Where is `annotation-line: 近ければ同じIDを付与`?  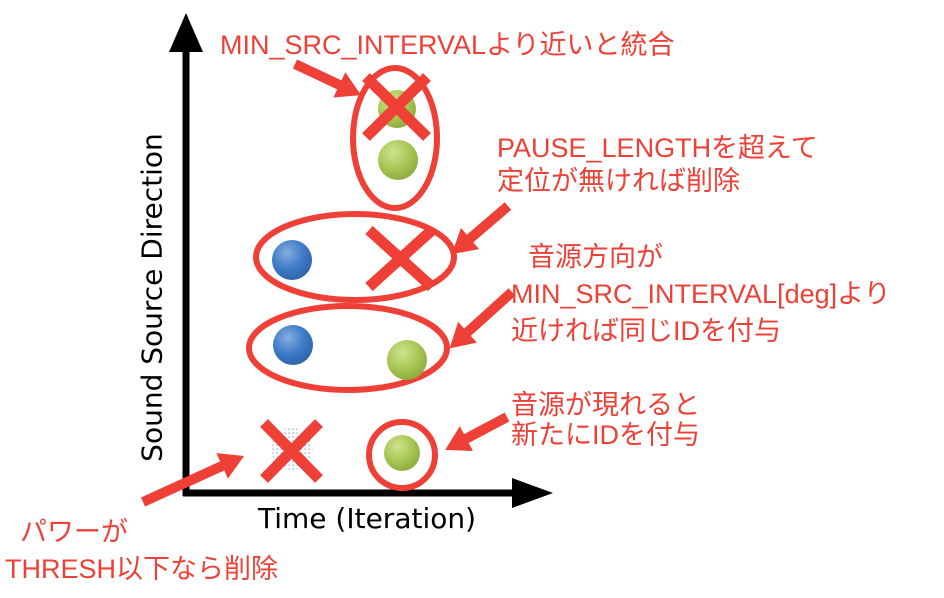 annotation-line: 近ければ同じIDを付与 is located at coordinates (646, 331).